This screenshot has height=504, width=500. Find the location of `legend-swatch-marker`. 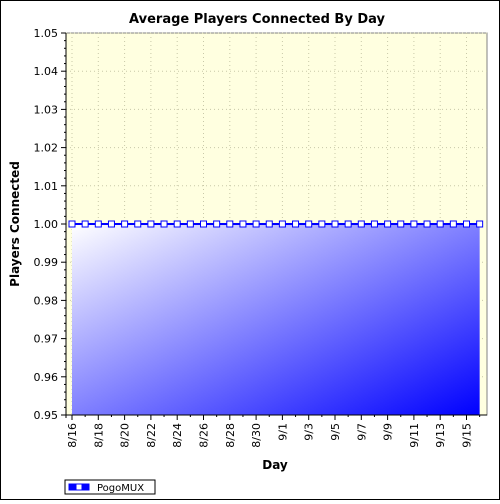

legend-swatch-marker is located at coordinates (79, 487).